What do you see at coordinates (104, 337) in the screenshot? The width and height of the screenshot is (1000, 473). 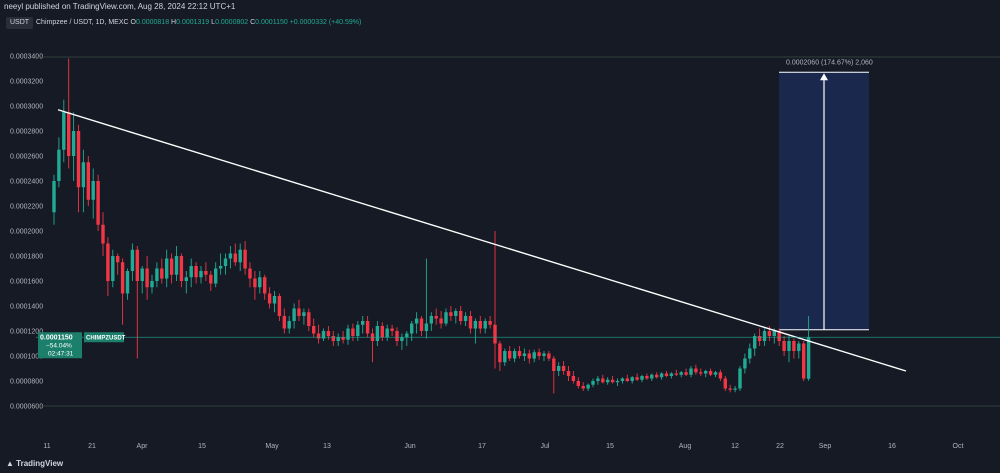 I see `symbol-tag-background` at bounding box center [104, 337].